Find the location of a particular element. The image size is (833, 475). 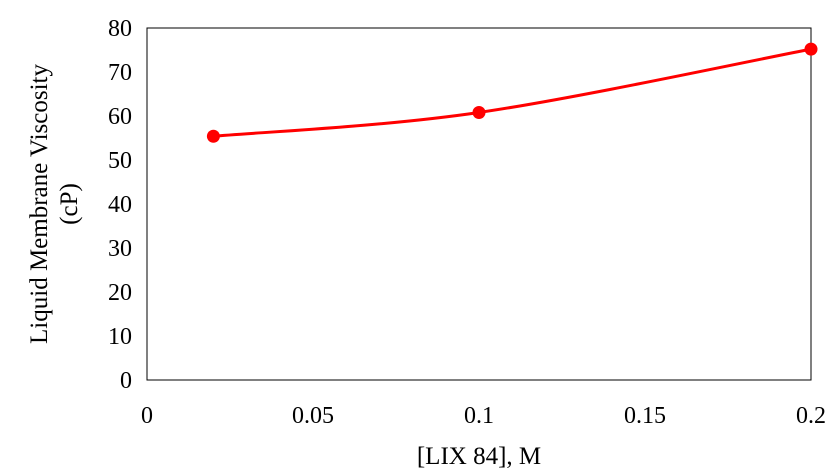

y-tick-label: 20 is located at coordinates (120, 293).